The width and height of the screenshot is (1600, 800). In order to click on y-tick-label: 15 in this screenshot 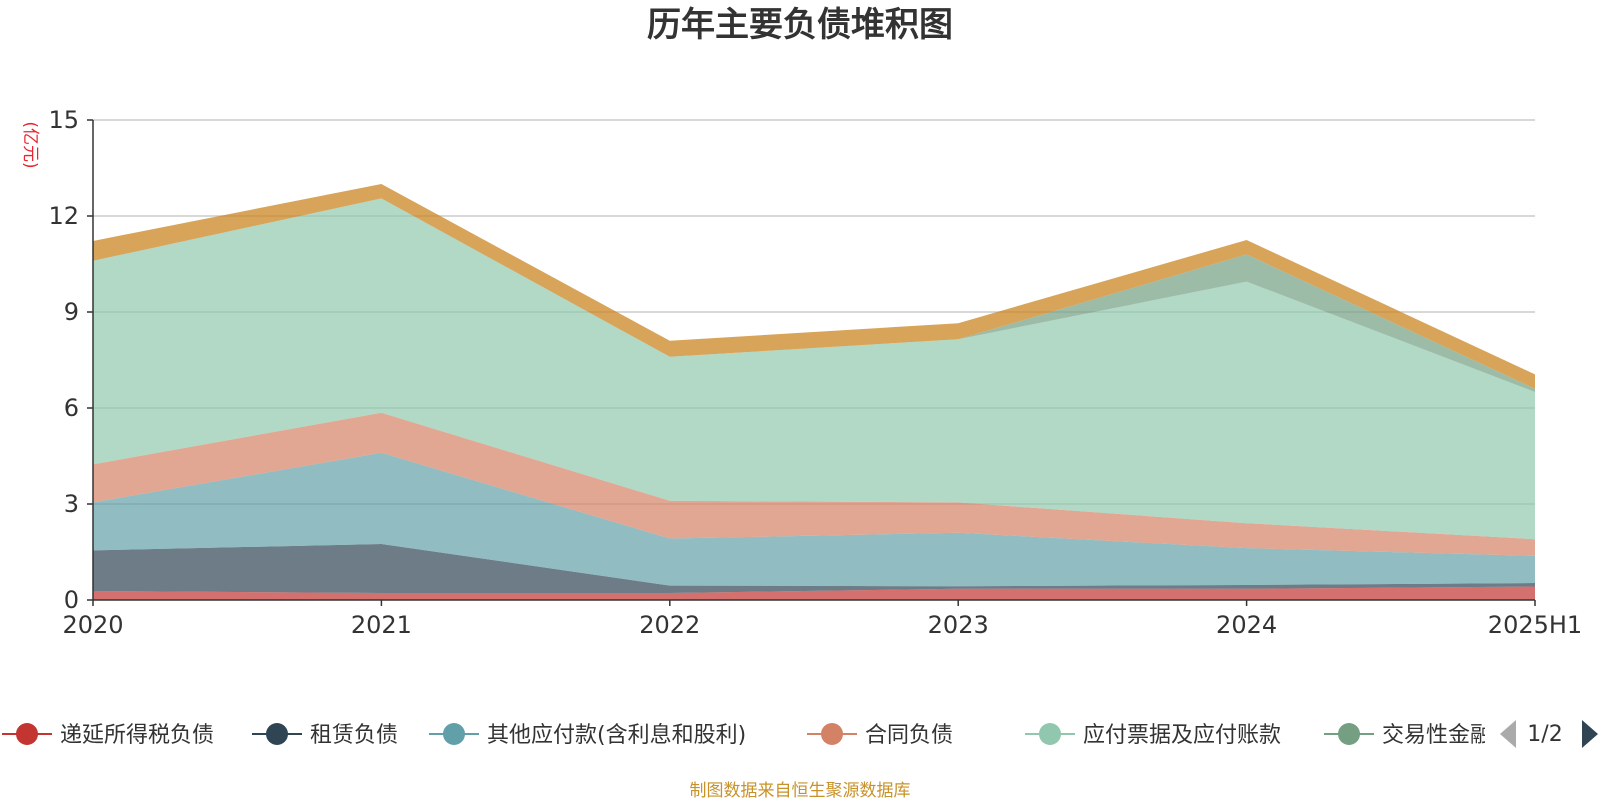, I will do `click(63, 120)`.